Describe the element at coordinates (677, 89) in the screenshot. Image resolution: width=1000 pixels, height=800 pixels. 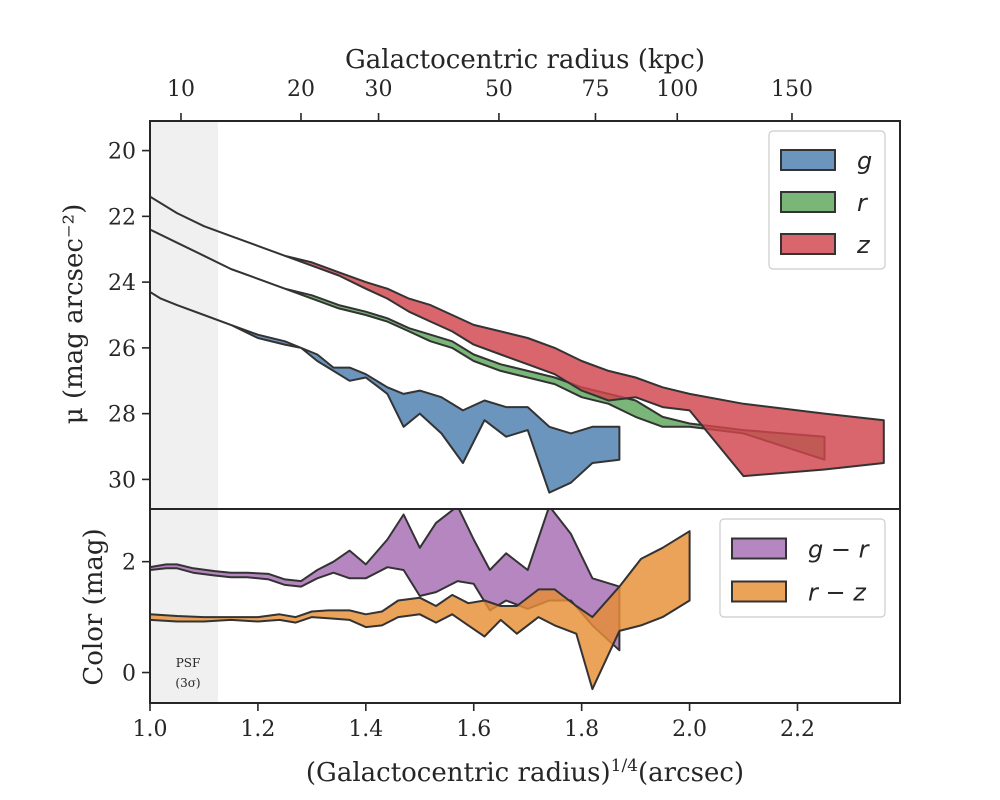
I see `top-x-tick-label-5: 100` at that location.